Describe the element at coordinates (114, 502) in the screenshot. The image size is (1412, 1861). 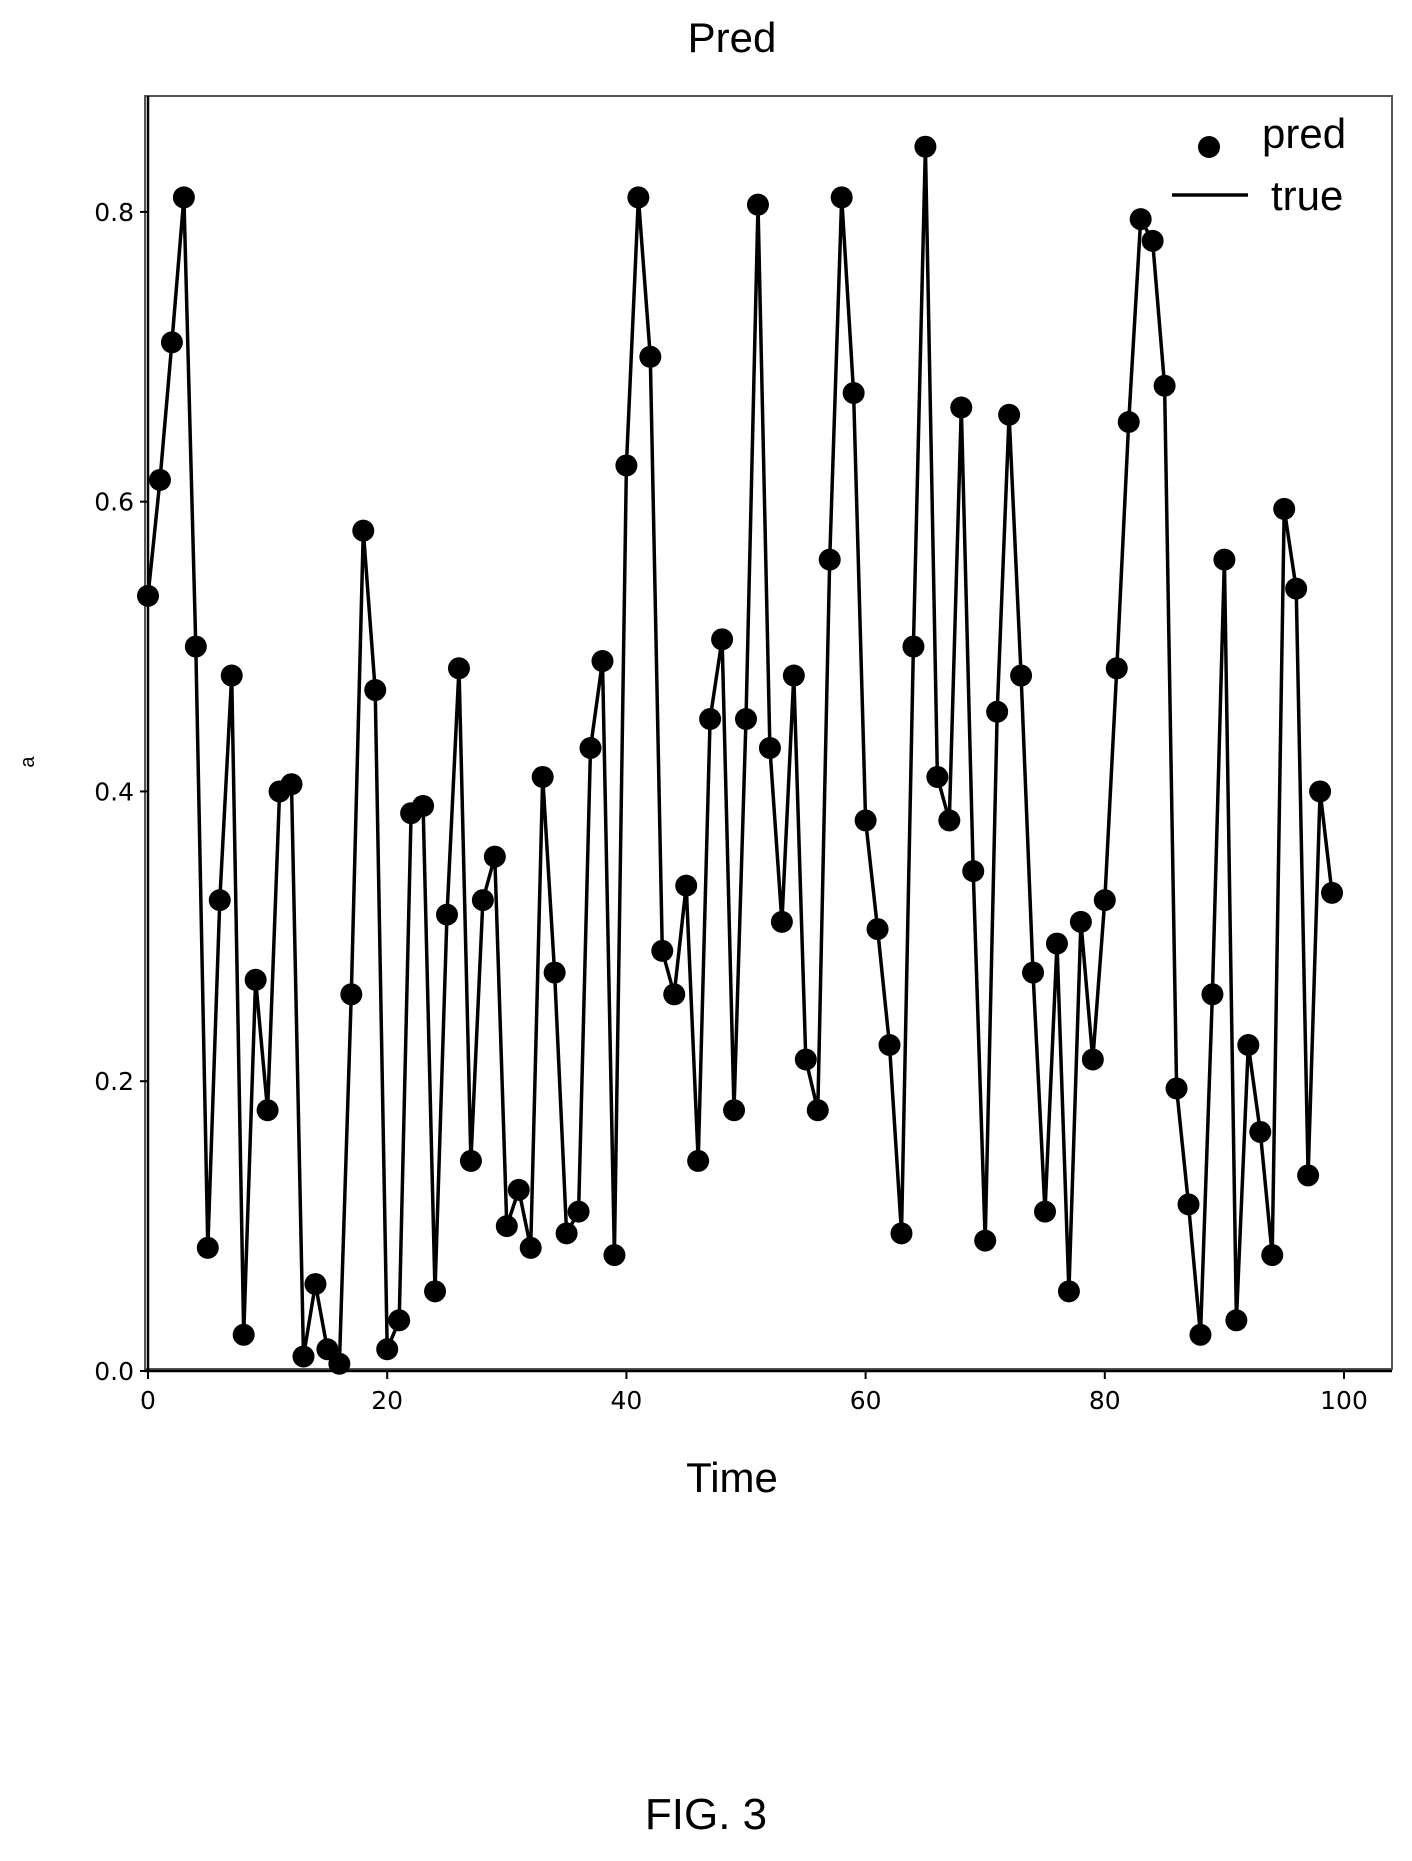
I see `y-tick-label: 0.6` at that location.